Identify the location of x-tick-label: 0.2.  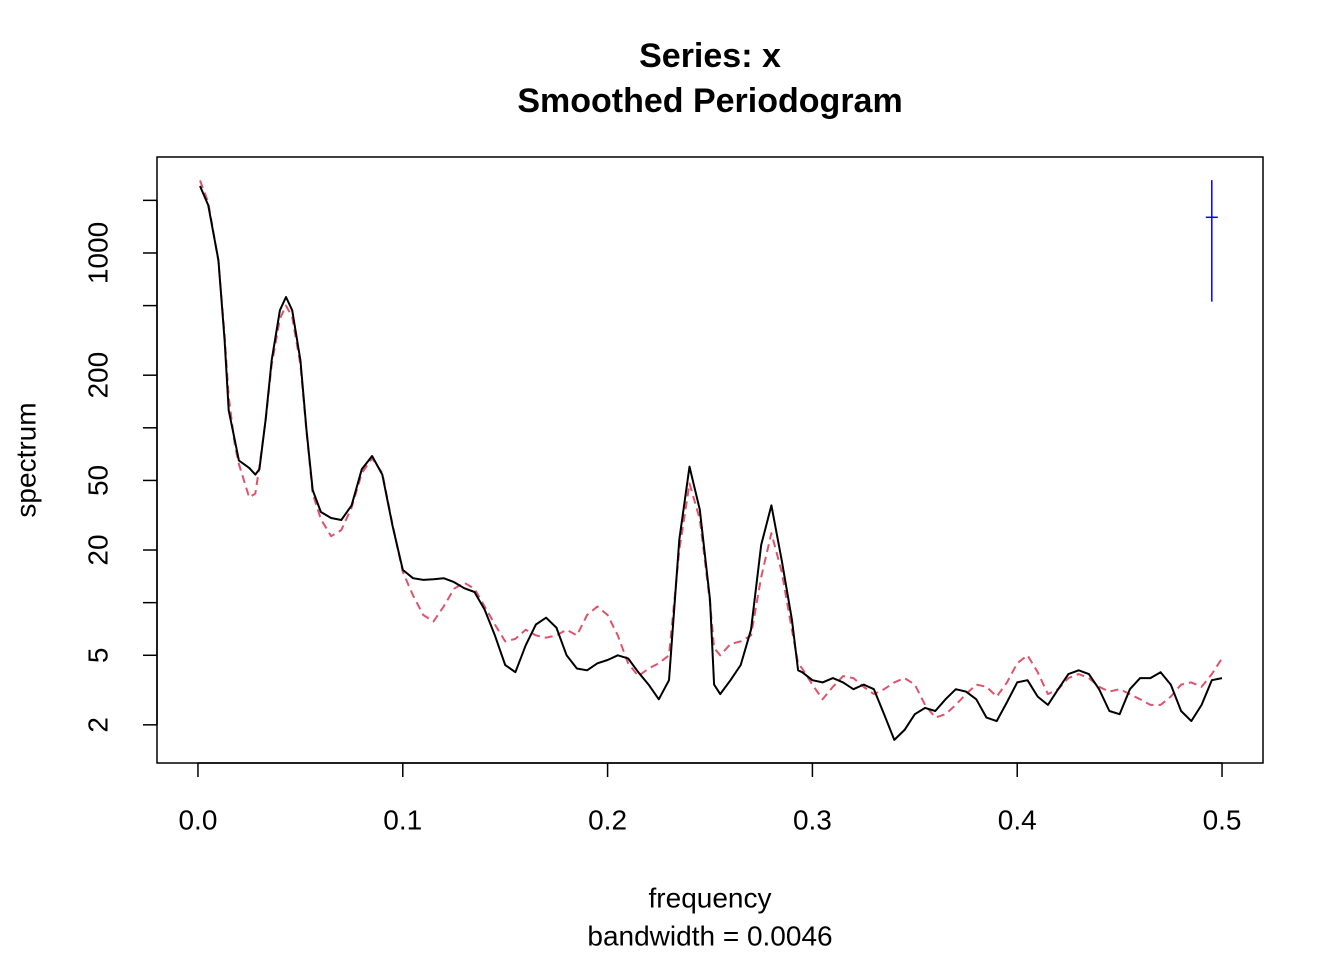
(607, 819).